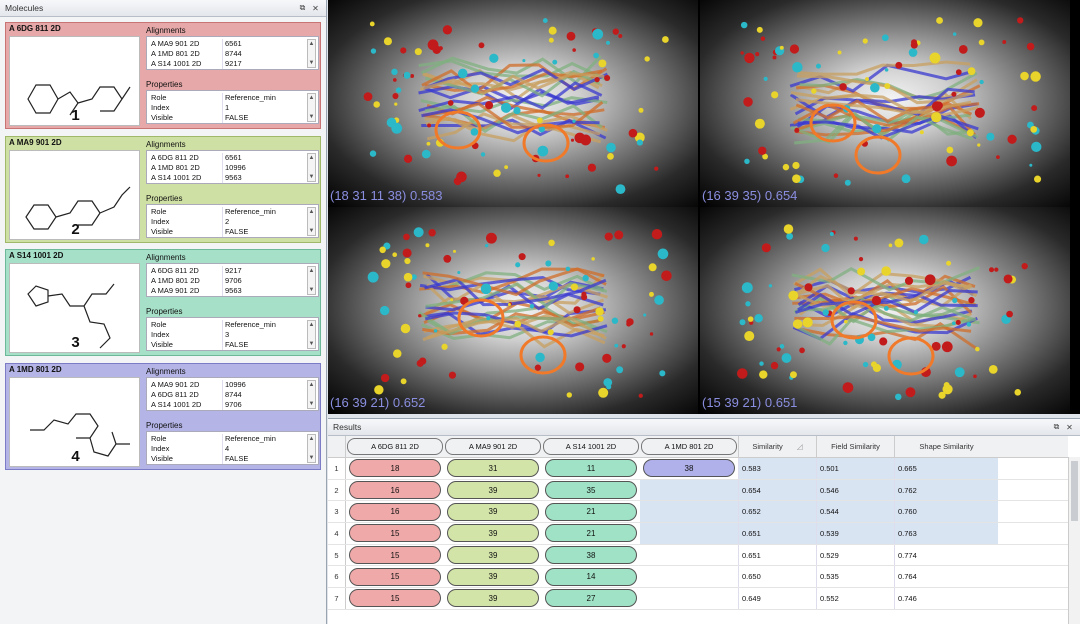 The width and height of the screenshot is (1080, 624). What do you see at coordinates (698, 512) in the screenshot?
I see `table-row: 3 16 39 21 0.652 0.544 0.760` at bounding box center [698, 512].